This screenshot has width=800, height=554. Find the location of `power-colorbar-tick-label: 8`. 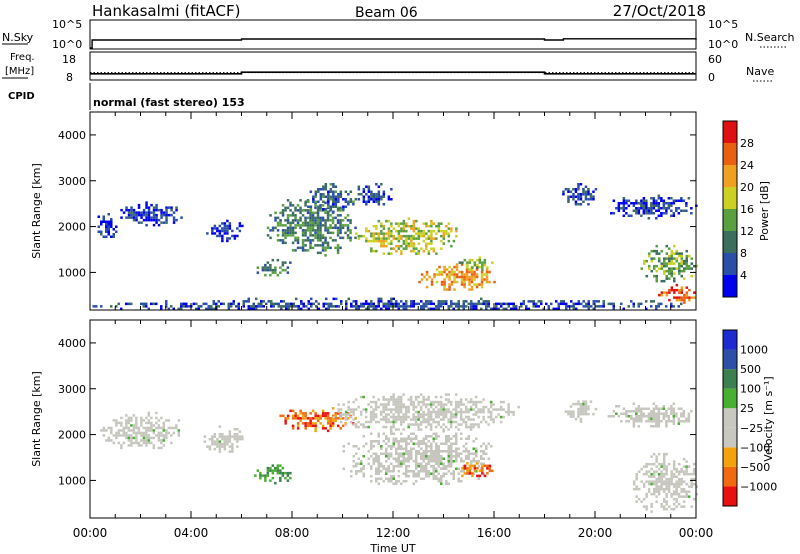

power-colorbar-tick-label: 8 is located at coordinates (743, 253).